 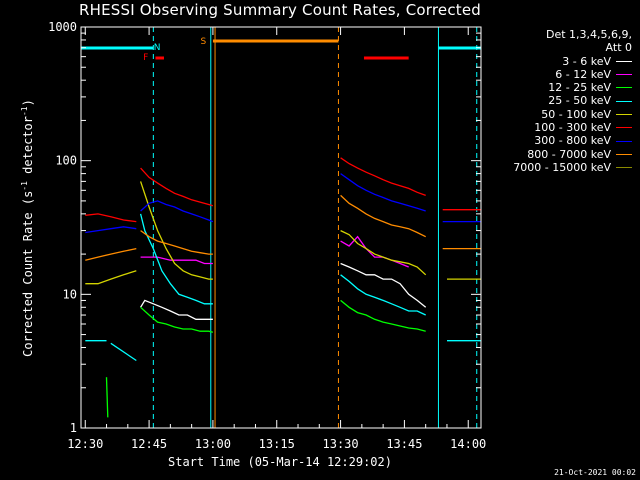 What do you see at coordinates (27, 228) in the screenshot?
I see `y-axis-label: Corrected Count Rate (s-1 detector-1)` at bounding box center [27, 228].